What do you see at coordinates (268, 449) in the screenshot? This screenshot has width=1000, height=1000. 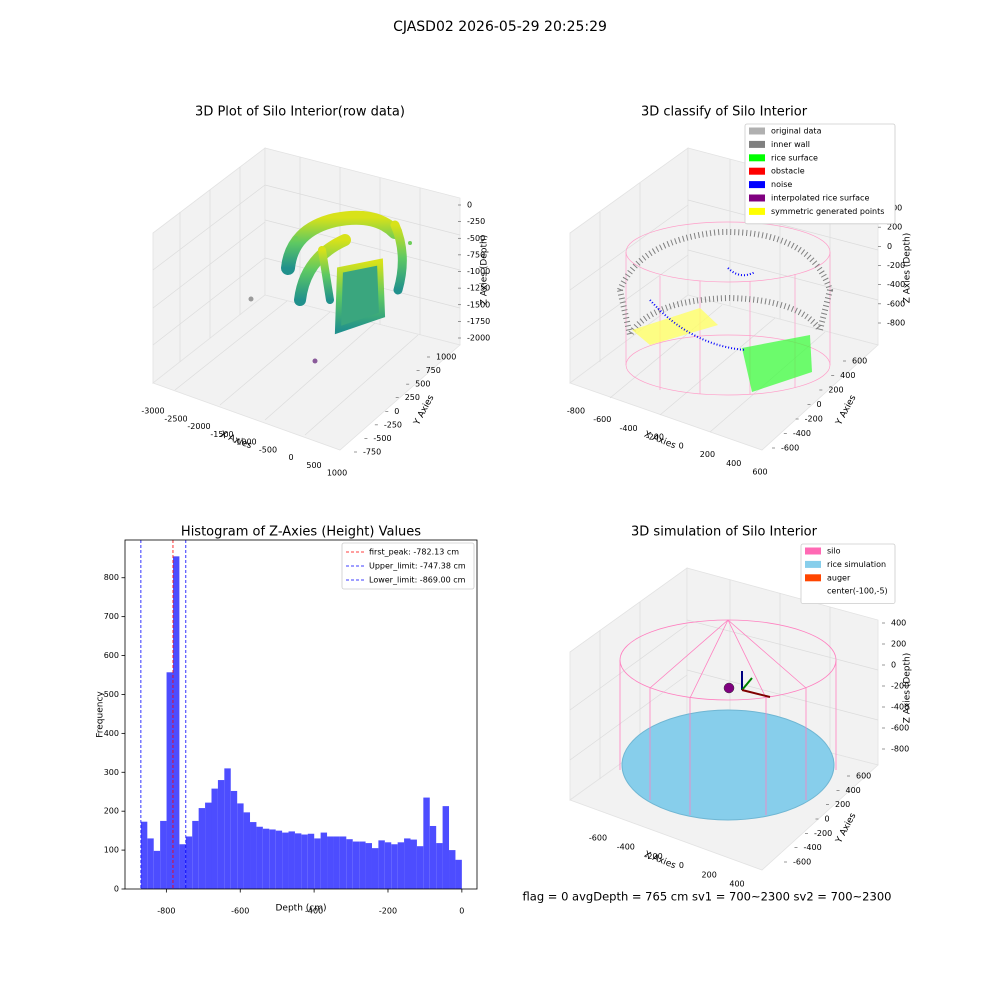 I see `x-tick-label: -500` at bounding box center [268, 449].